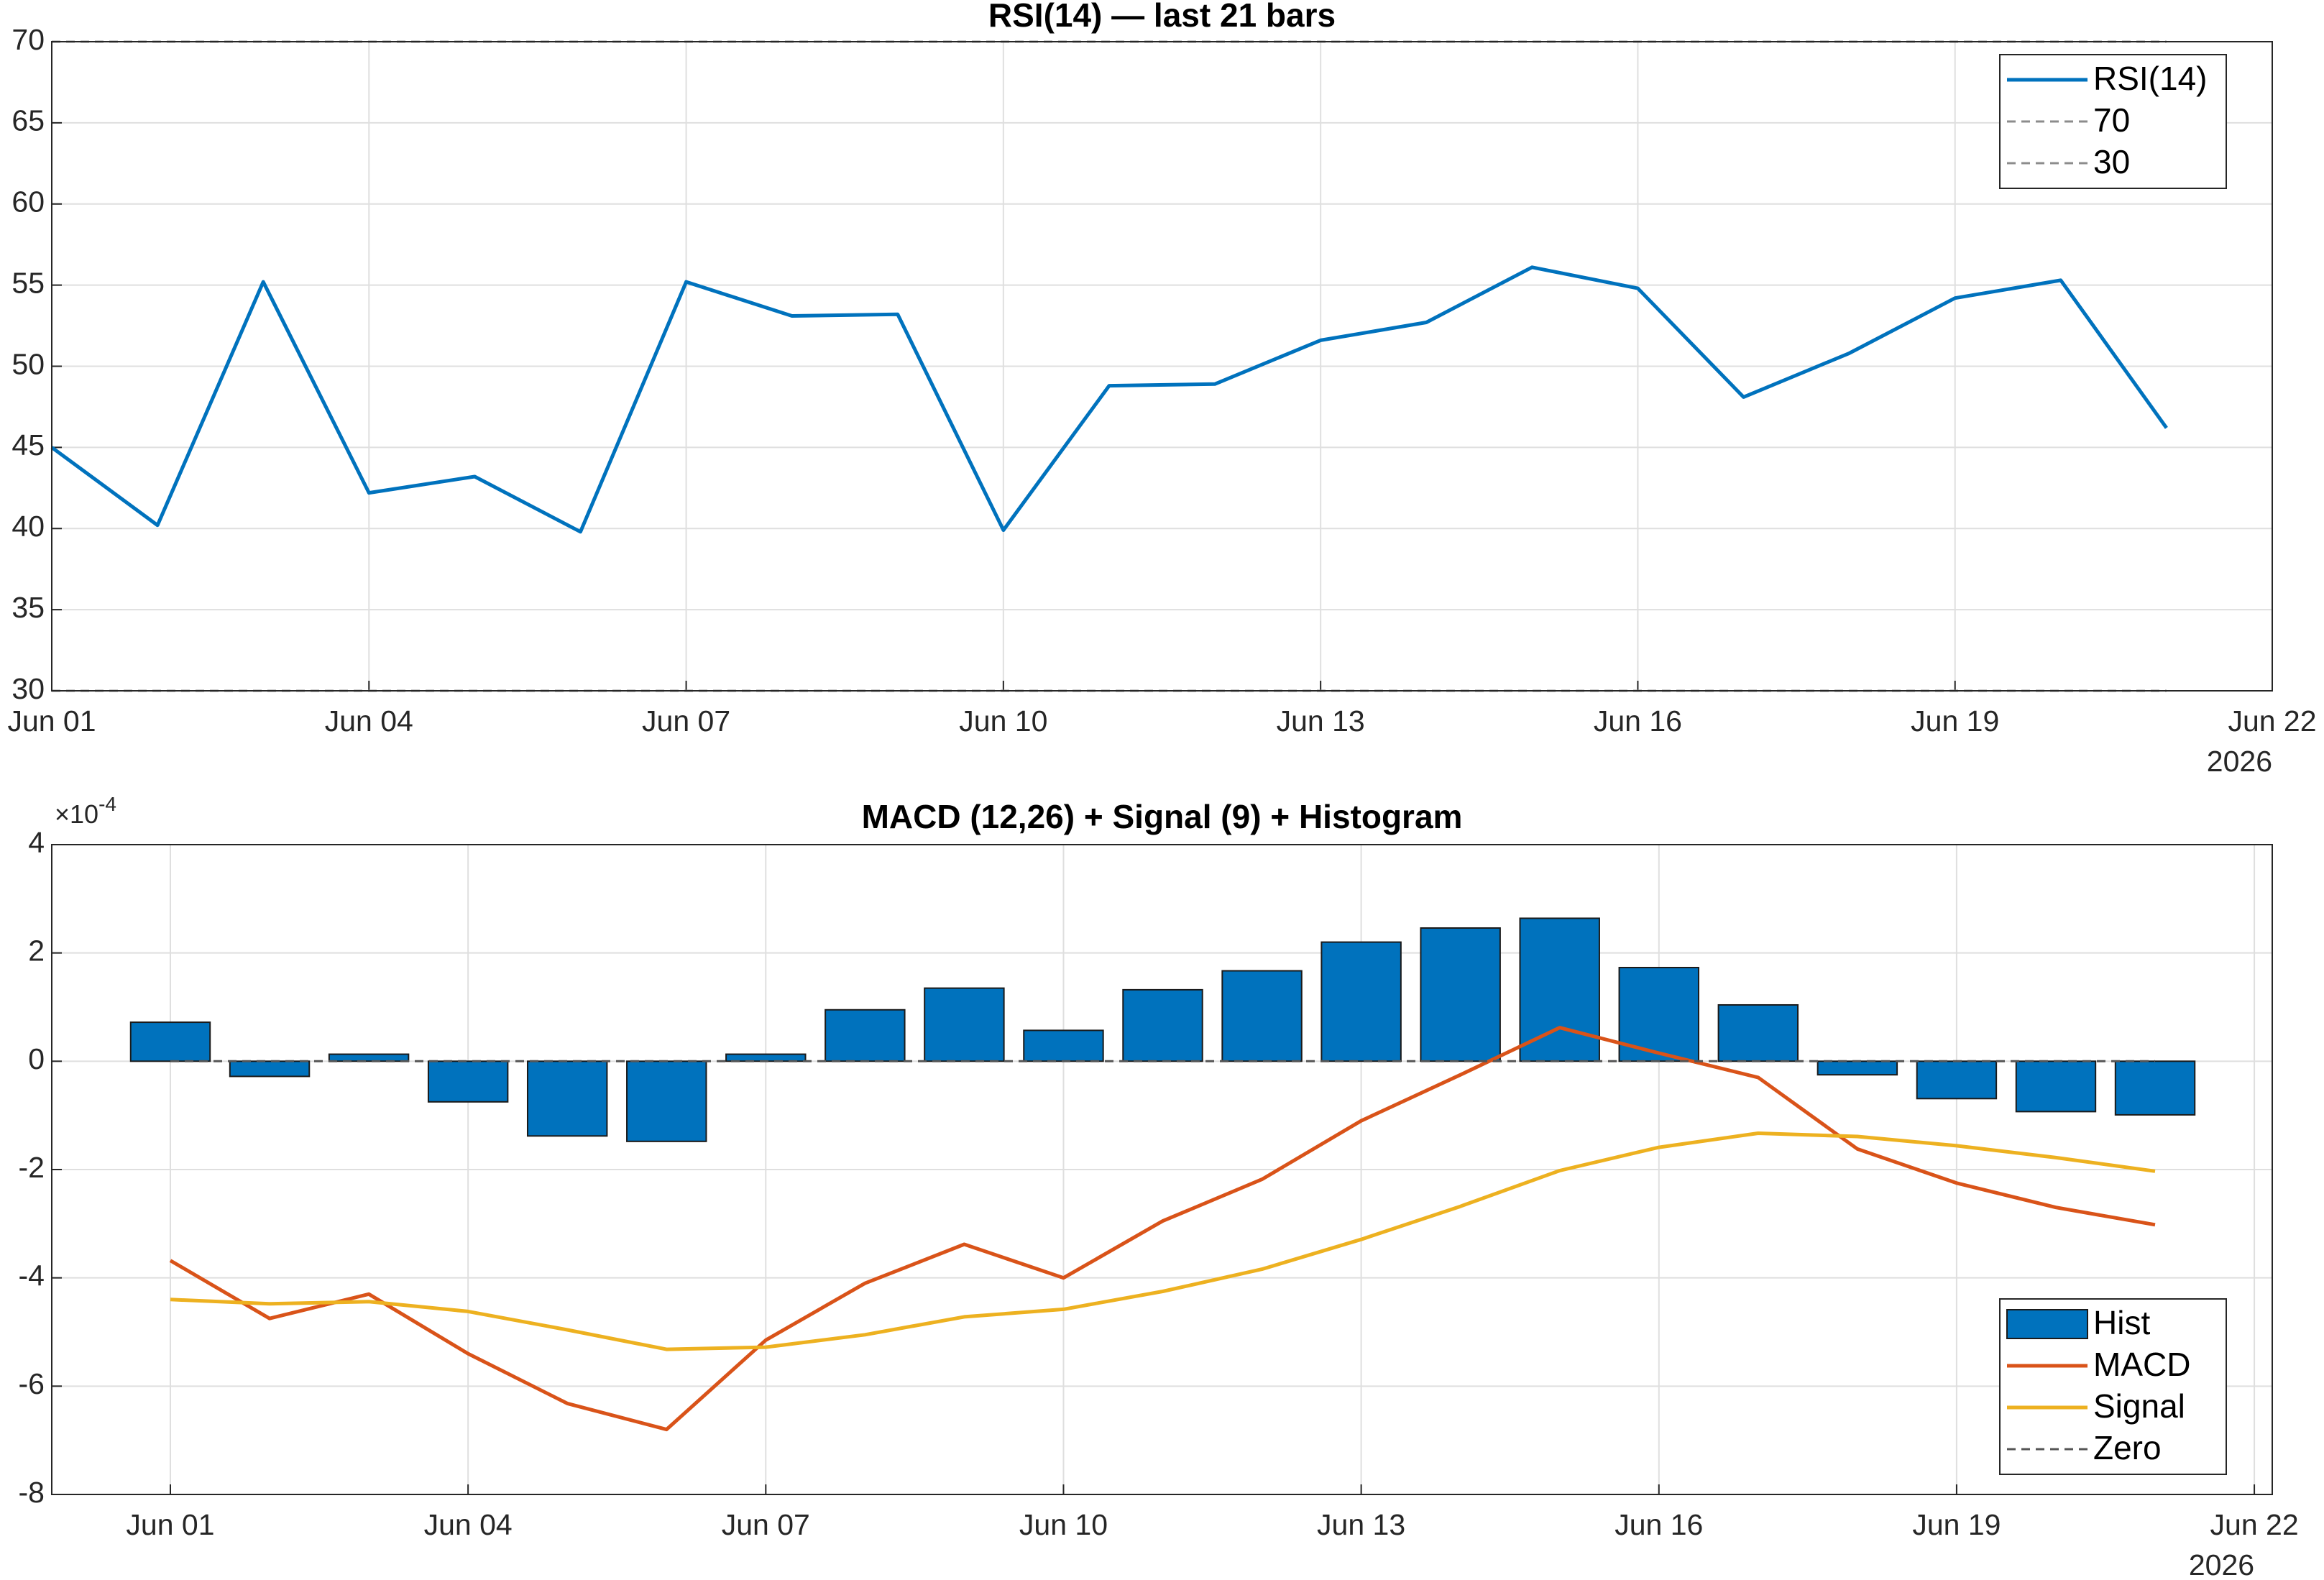  What do you see at coordinates (29, 526) in the screenshot?
I see `y-tick-label: 40` at bounding box center [29, 526].